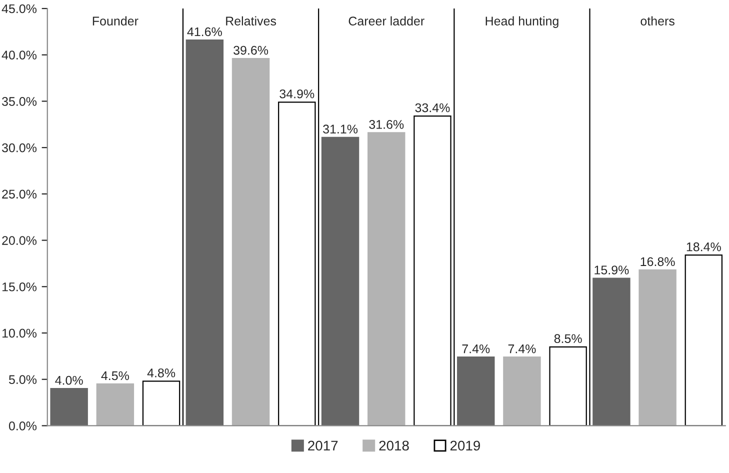 The width and height of the screenshot is (729, 473). Describe the element at coordinates (323, 445) in the screenshot. I see `legend-label: 2017` at that location.